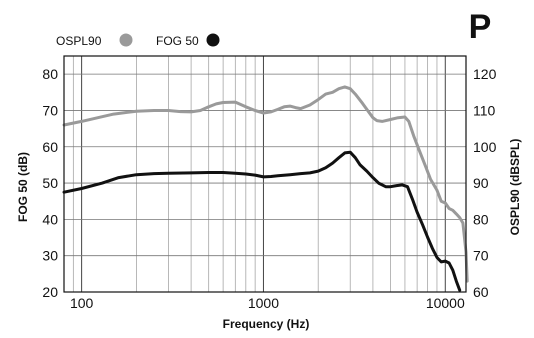 The height and width of the screenshot is (338, 534). What do you see at coordinates (266, 324) in the screenshot?
I see `x-axis-title: Frequency (Hz)` at bounding box center [266, 324].